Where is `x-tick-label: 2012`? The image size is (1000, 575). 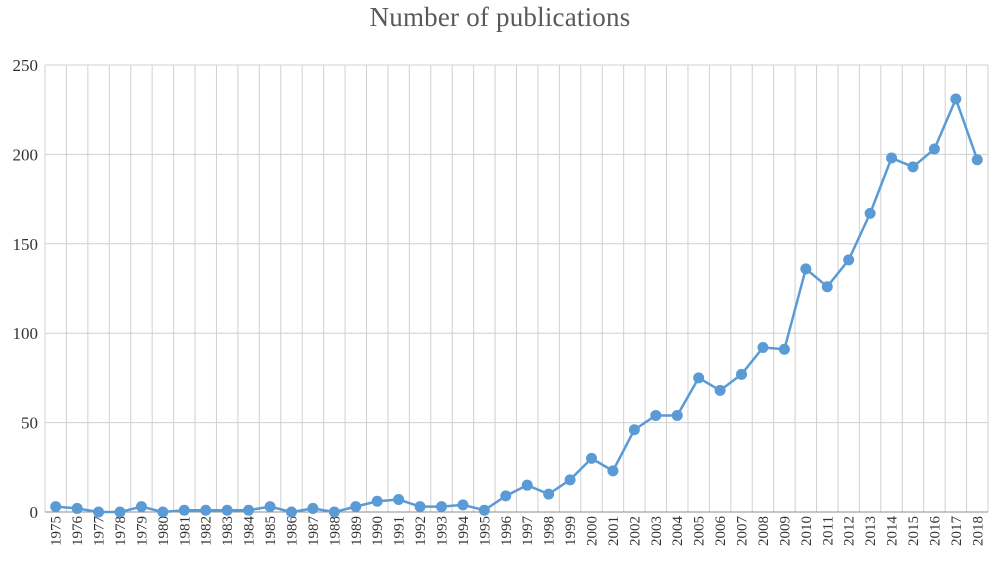 x-tick-label: 2012 is located at coordinates (850, 531).